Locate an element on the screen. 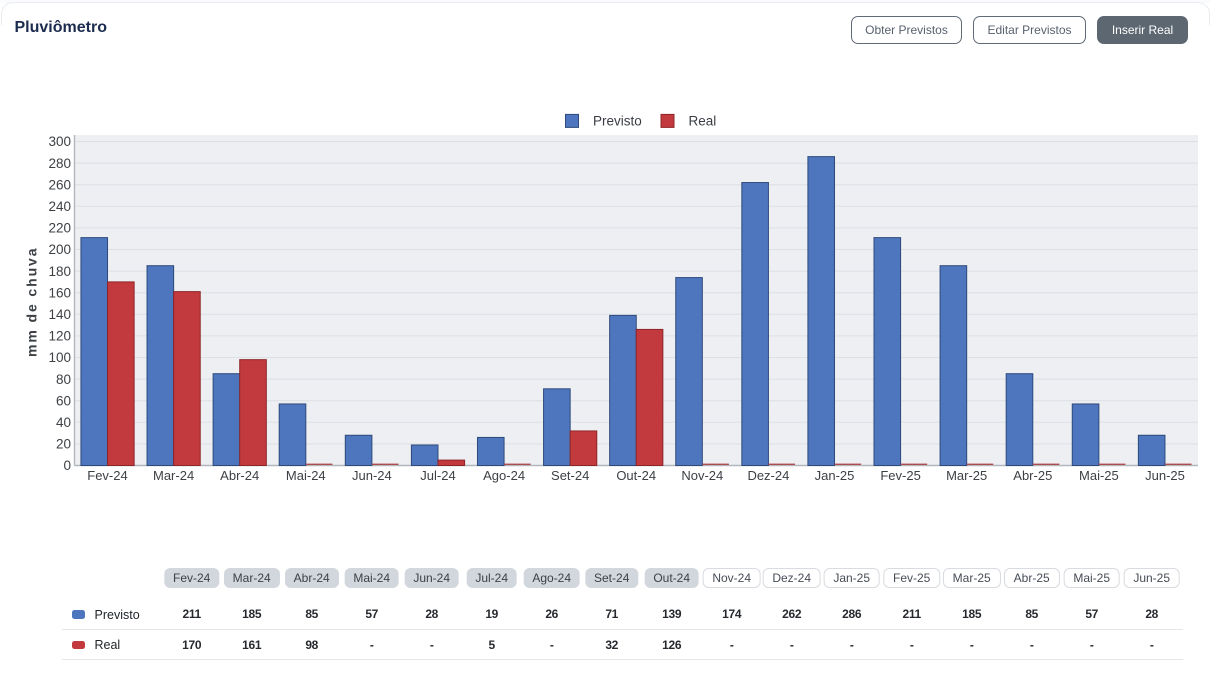 This screenshot has width=1211, height=680. svg-text: Set-24 is located at coordinates (570, 475).